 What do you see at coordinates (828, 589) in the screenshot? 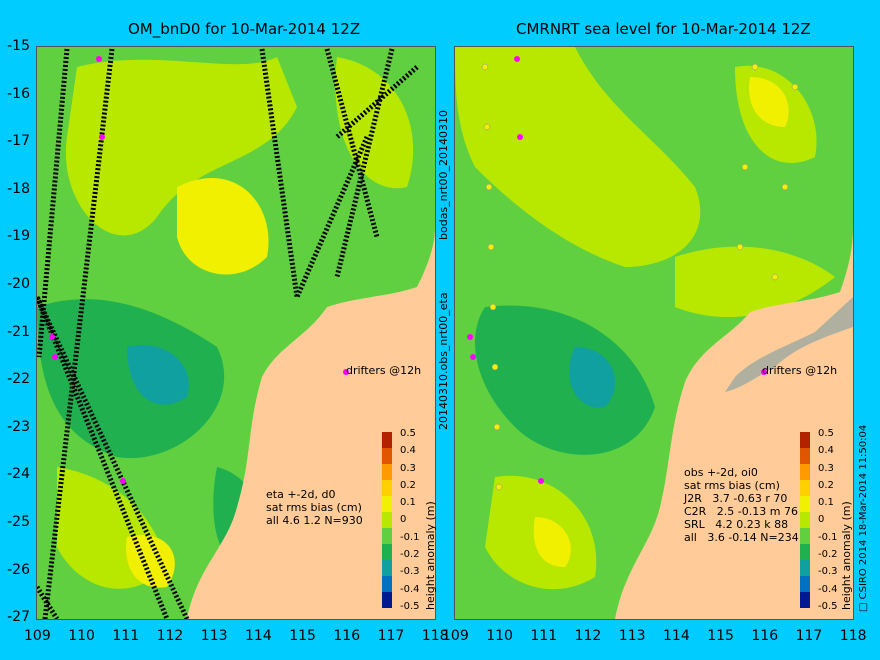
I see `colorbar-tick-label: -0.4` at bounding box center [828, 589].